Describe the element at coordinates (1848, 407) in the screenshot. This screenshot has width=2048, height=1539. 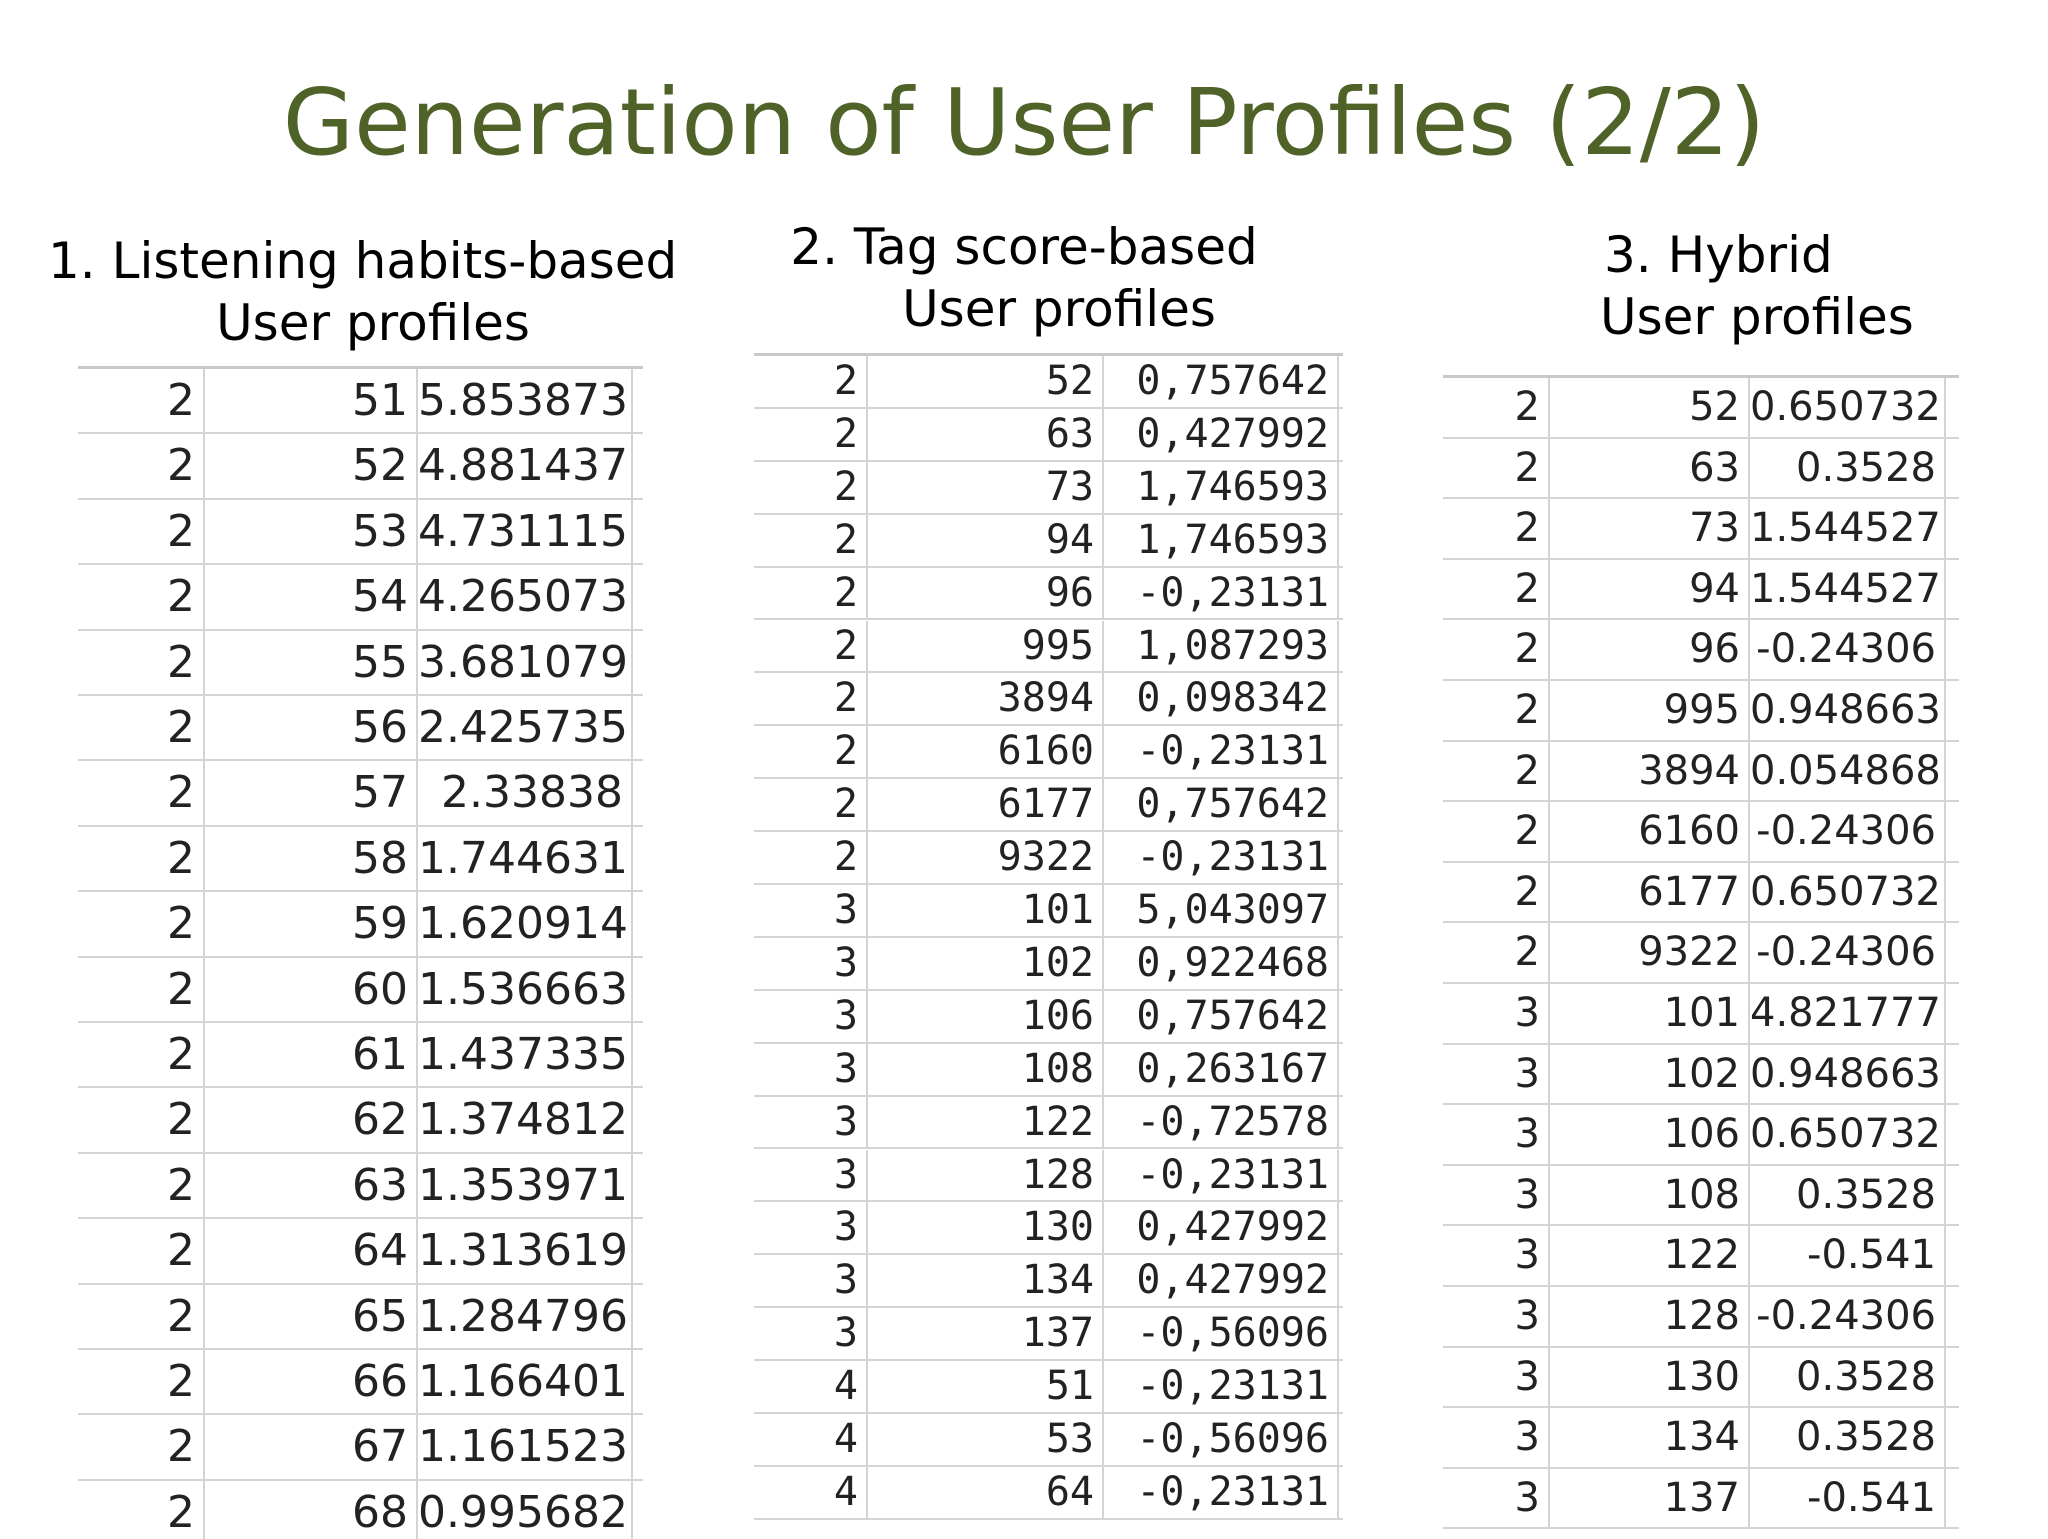
I see `table-cell: 0.650732` at that location.